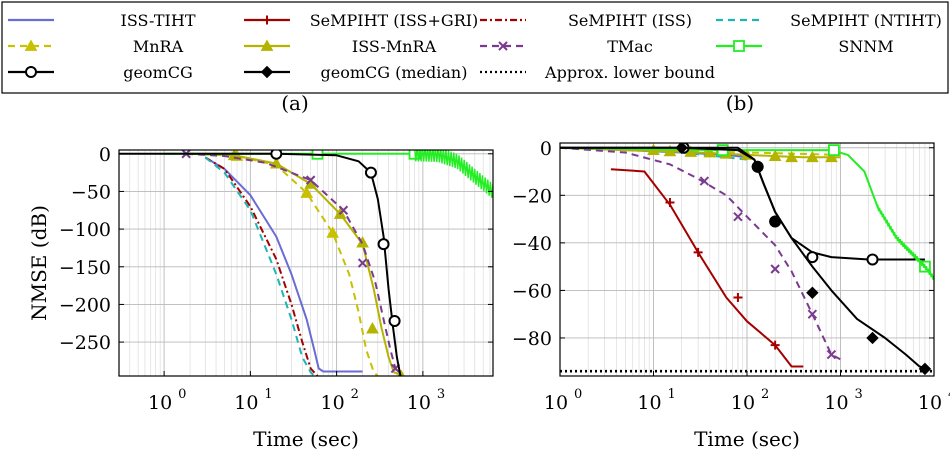 The height and width of the screenshot is (455, 950). What do you see at coordinates (158, 72) in the screenshot?
I see `legend-label: geomCG` at bounding box center [158, 72].